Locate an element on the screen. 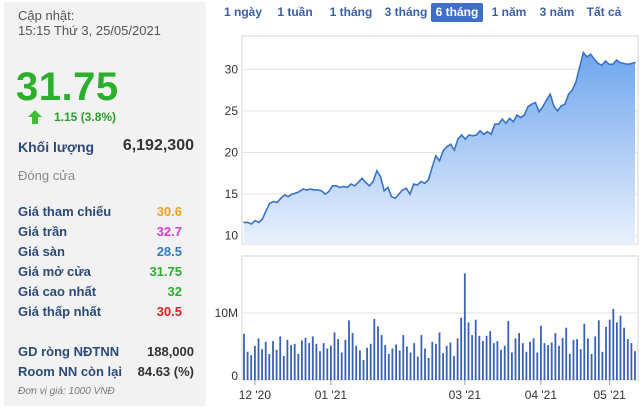 Image resolution: width=640 pixels, height=408 pixels. stat-label: Giá mở cửa is located at coordinates (54, 271).